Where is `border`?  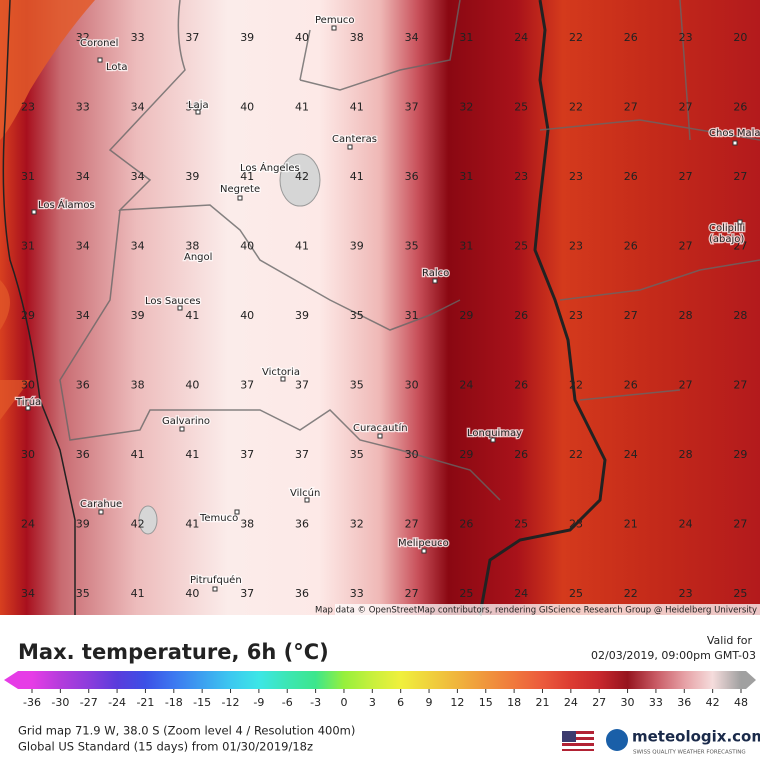
border is located at coordinates (542, 308).